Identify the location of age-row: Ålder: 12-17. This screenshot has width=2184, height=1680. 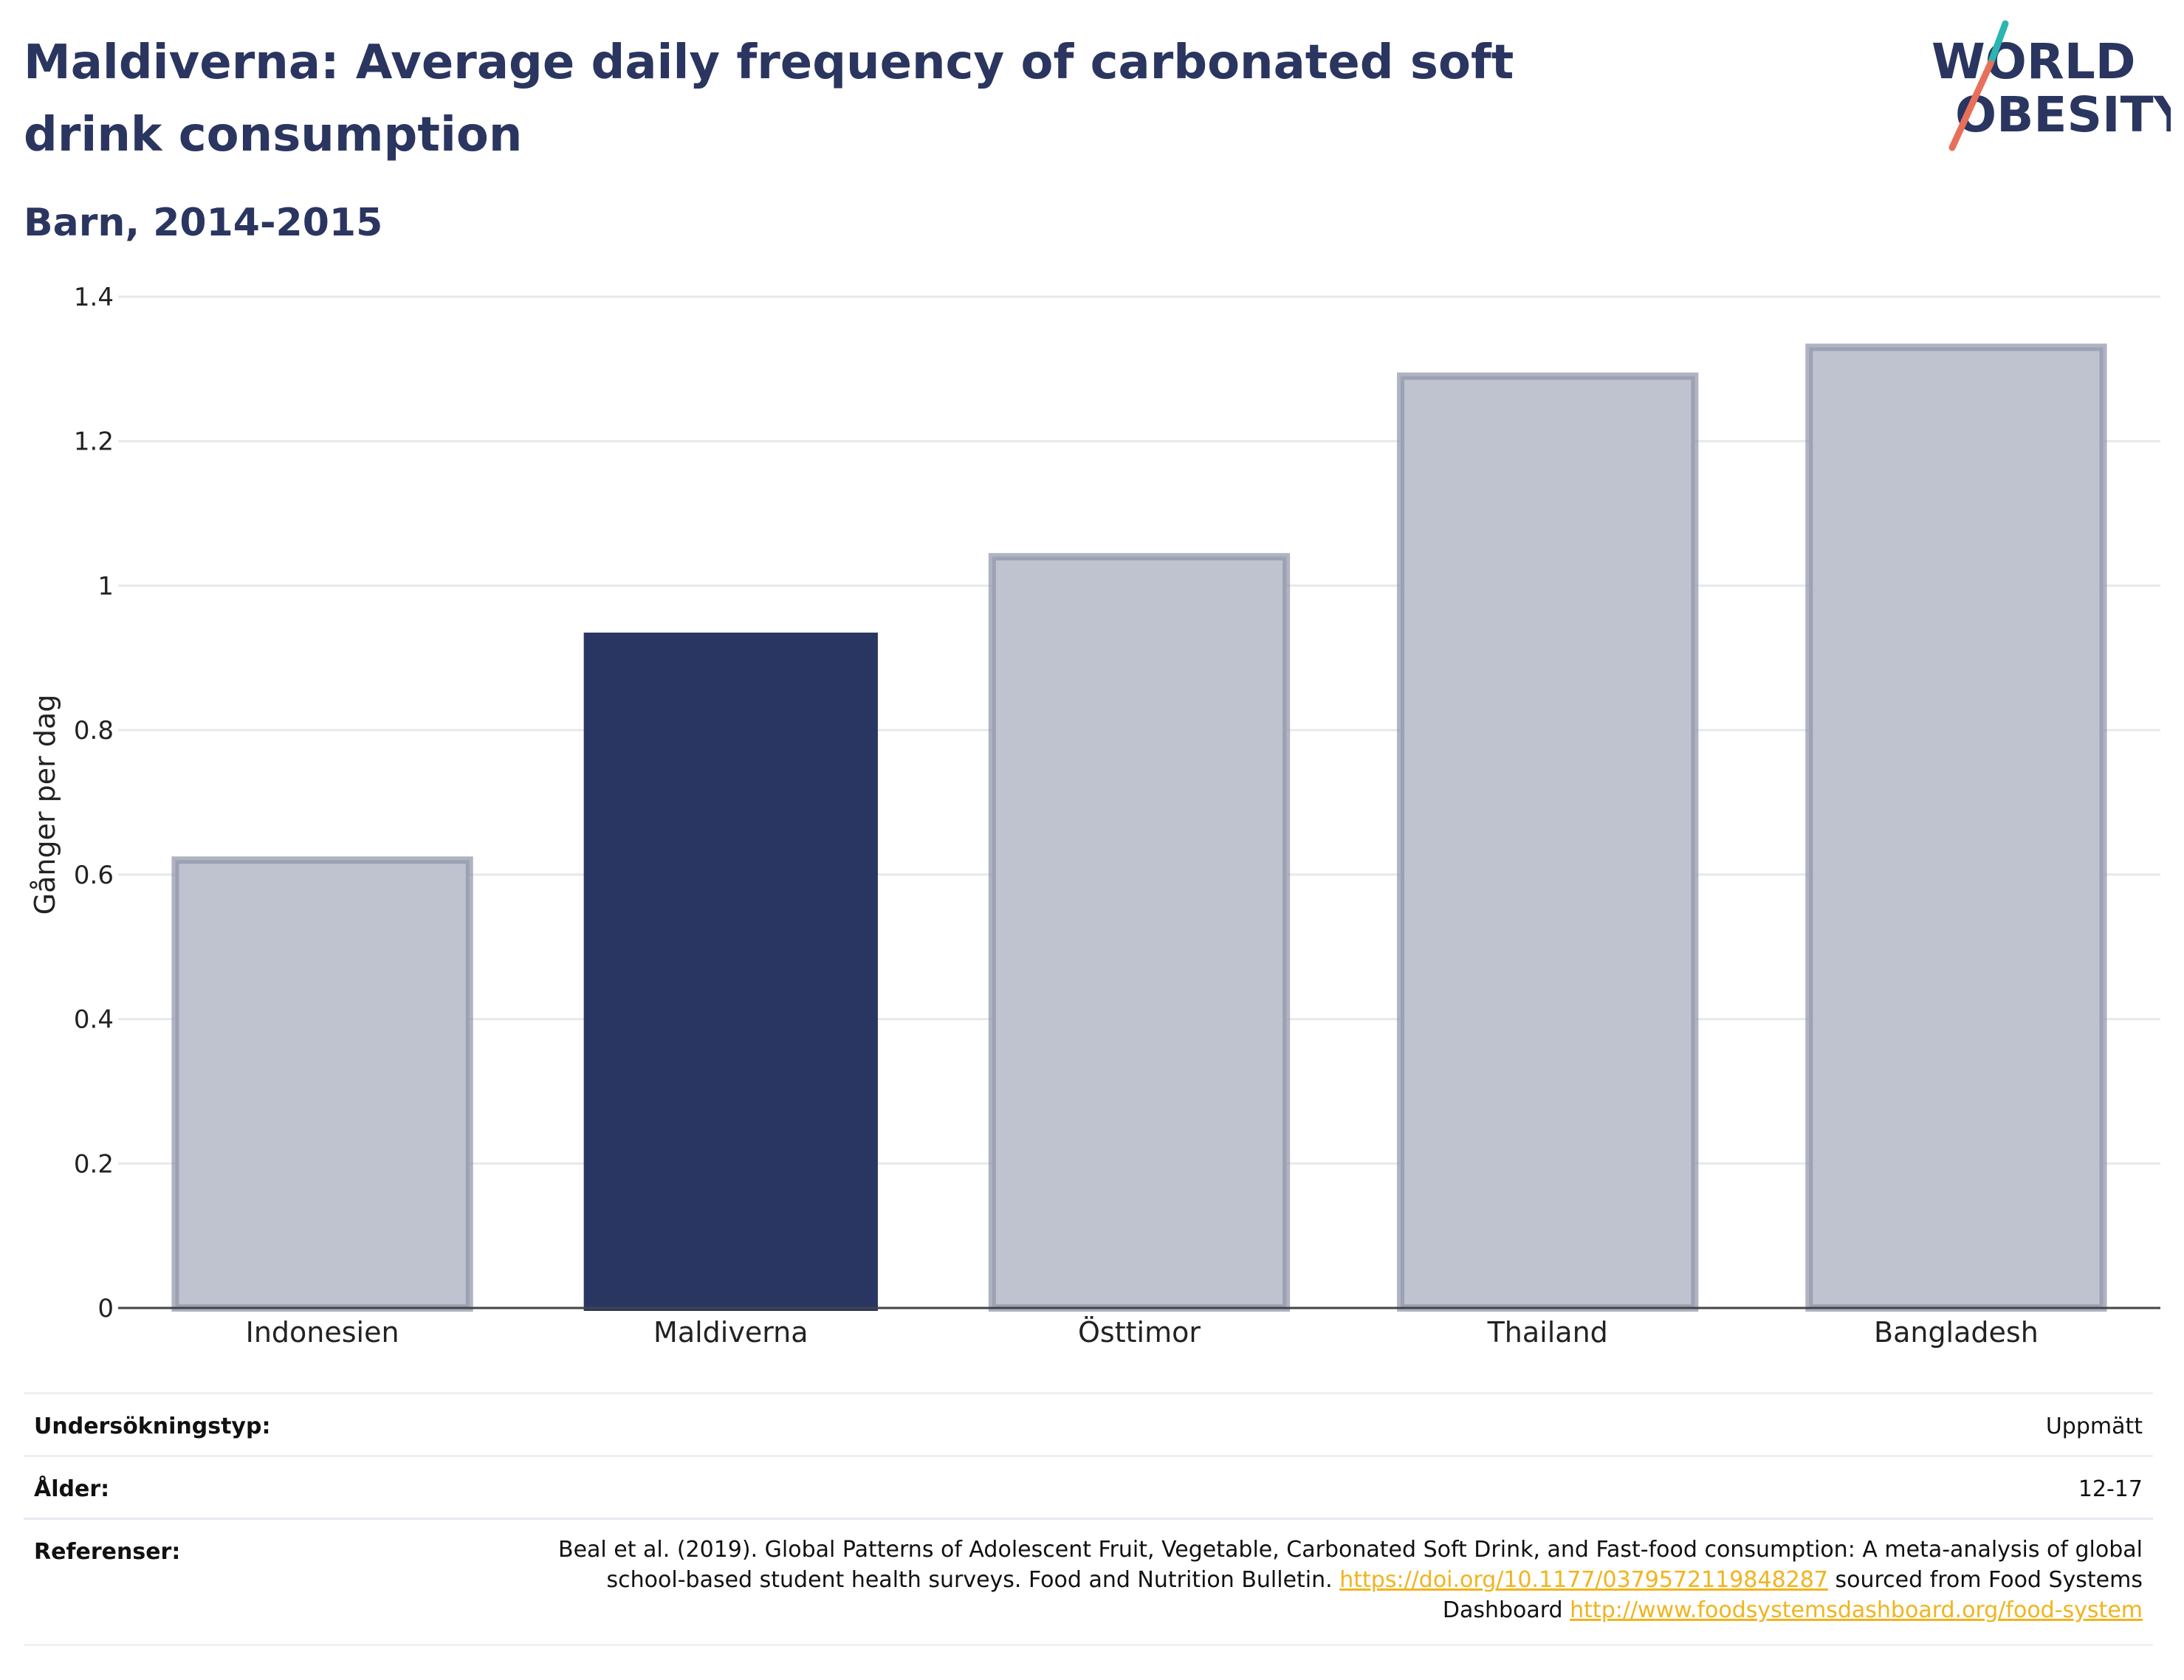
(1089, 1486).